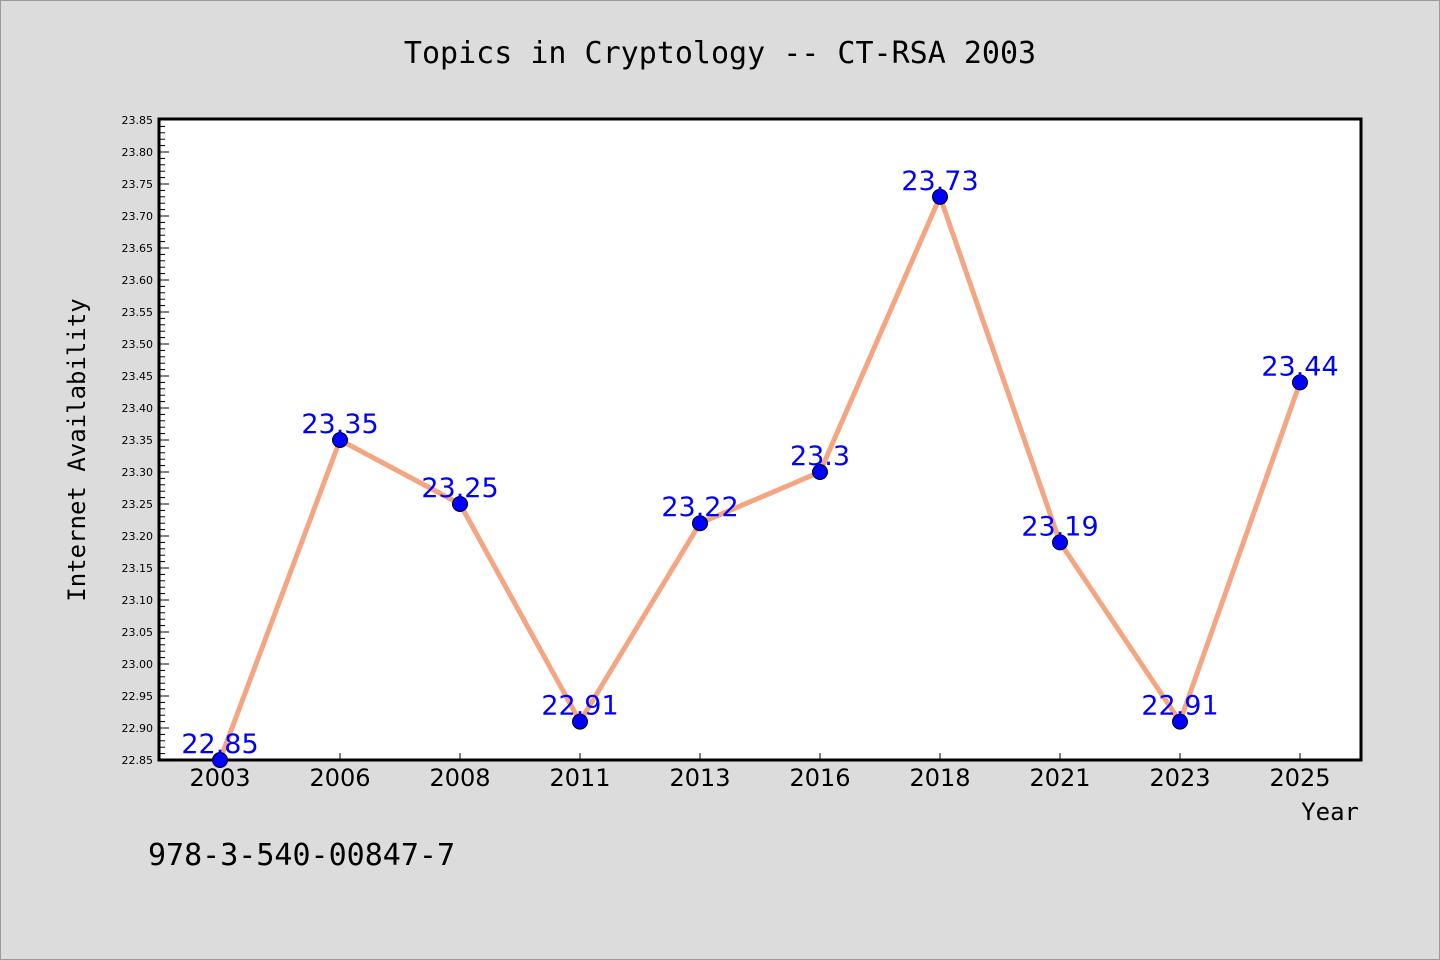  Describe the element at coordinates (138, 664) in the screenshot. I see `y-tick-label: 23.00` at that location.